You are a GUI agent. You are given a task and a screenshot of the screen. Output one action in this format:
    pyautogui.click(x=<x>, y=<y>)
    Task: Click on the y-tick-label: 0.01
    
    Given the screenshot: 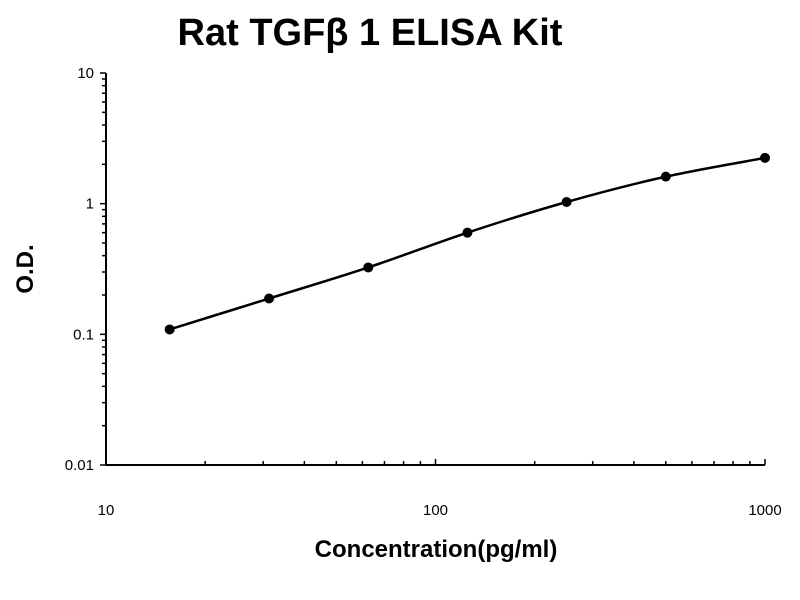 What is the action you would take?
    pyautogui.click(x=79, y=465)
    